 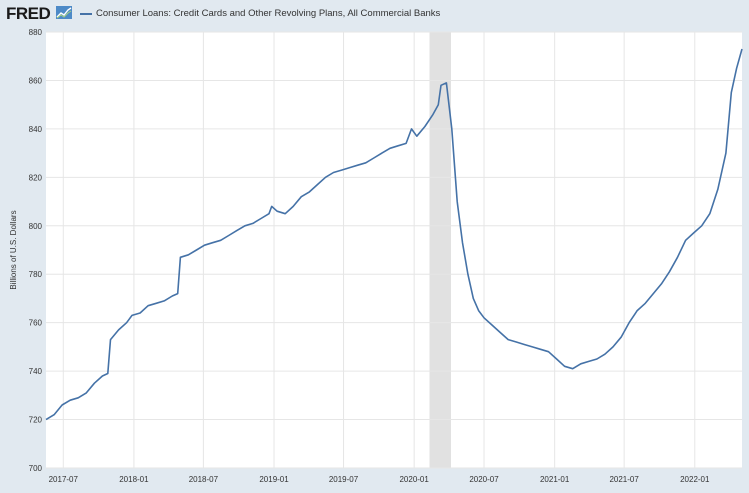 I want to click on y-axis-title: Billions of U.S. Dollars, so click(x=13, y=249).